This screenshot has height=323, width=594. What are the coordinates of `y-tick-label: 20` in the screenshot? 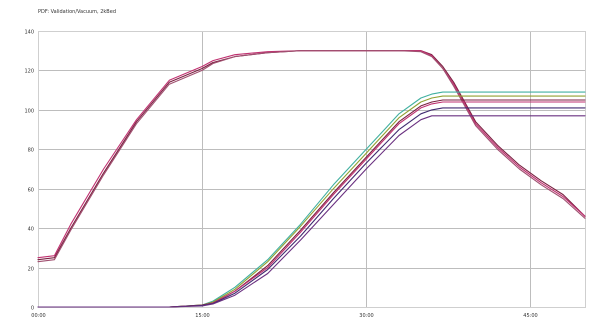 It's located at (31, 270).